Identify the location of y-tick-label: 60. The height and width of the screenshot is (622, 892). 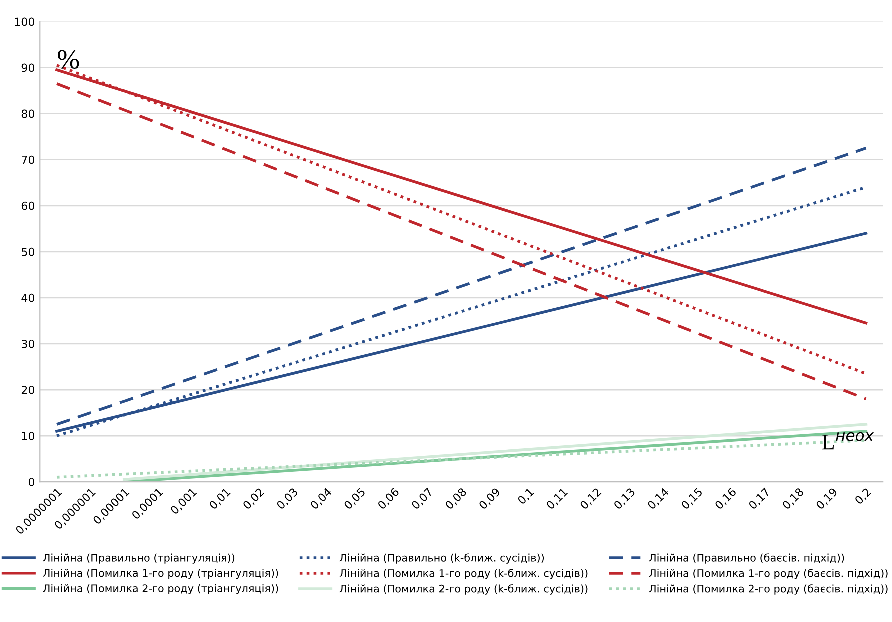
(28, 206).